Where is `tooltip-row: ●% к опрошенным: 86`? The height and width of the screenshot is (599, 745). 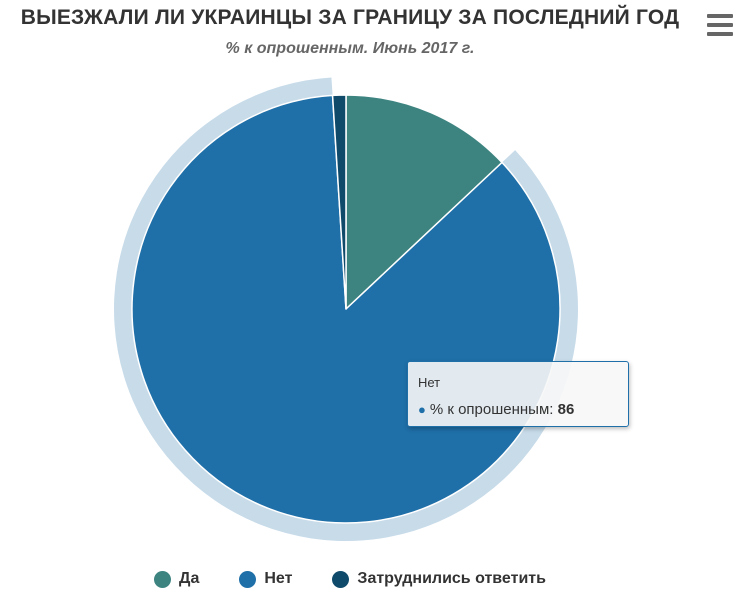
tooltip-row: ●% к опрошенным: 86 is located at coordinates (496, 409).